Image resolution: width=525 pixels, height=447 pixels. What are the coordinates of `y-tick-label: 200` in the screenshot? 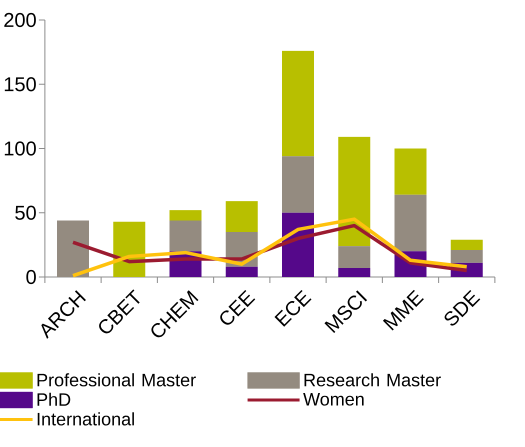 It's located at (20, 20).